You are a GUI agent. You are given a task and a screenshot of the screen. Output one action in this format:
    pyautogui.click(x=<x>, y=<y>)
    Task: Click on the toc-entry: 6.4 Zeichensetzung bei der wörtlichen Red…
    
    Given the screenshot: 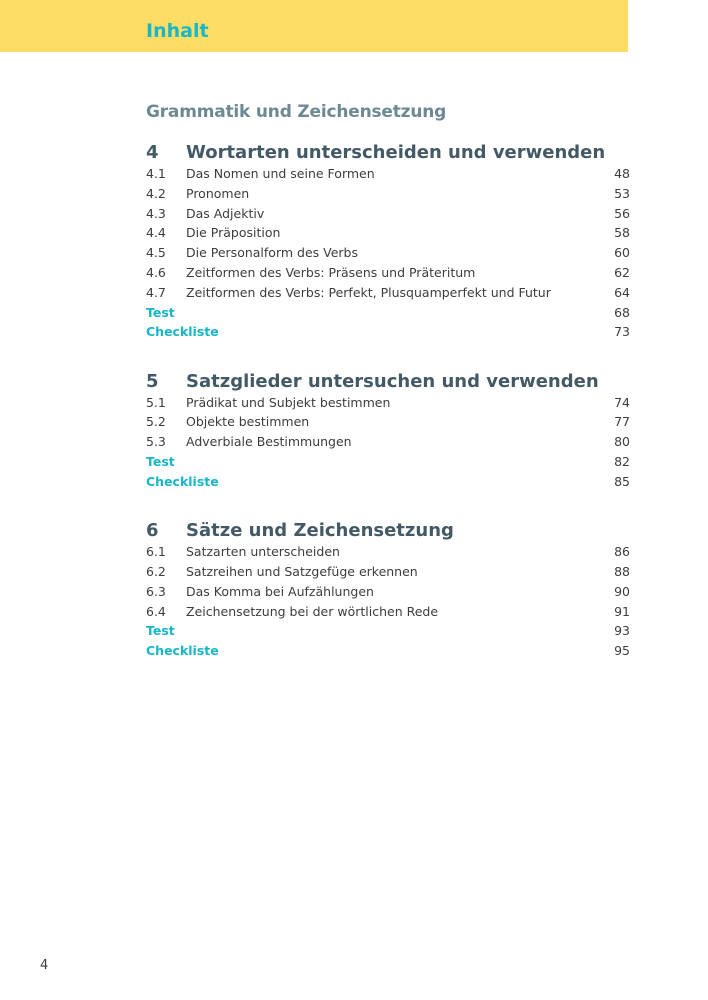 What is the action you would take?
    pyautogui.click(x=388, y=612)
    